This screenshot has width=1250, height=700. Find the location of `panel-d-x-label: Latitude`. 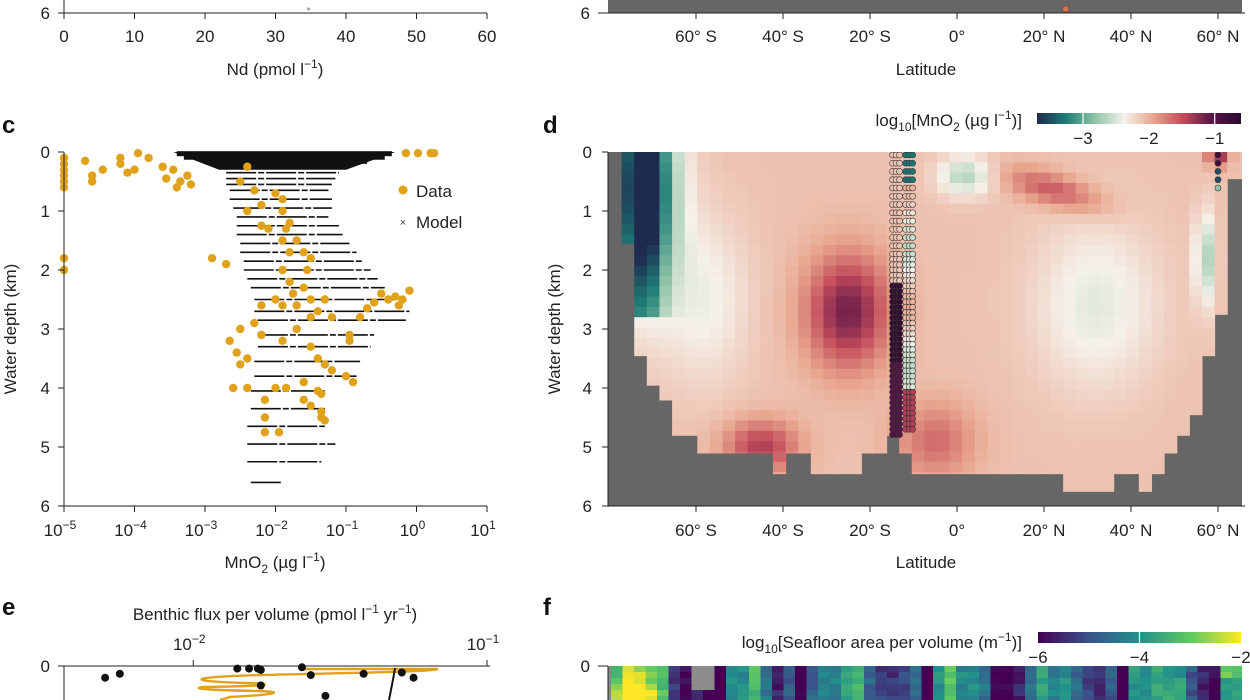

panel-d-x-label: Latitude is located at coordinates (926, 562).